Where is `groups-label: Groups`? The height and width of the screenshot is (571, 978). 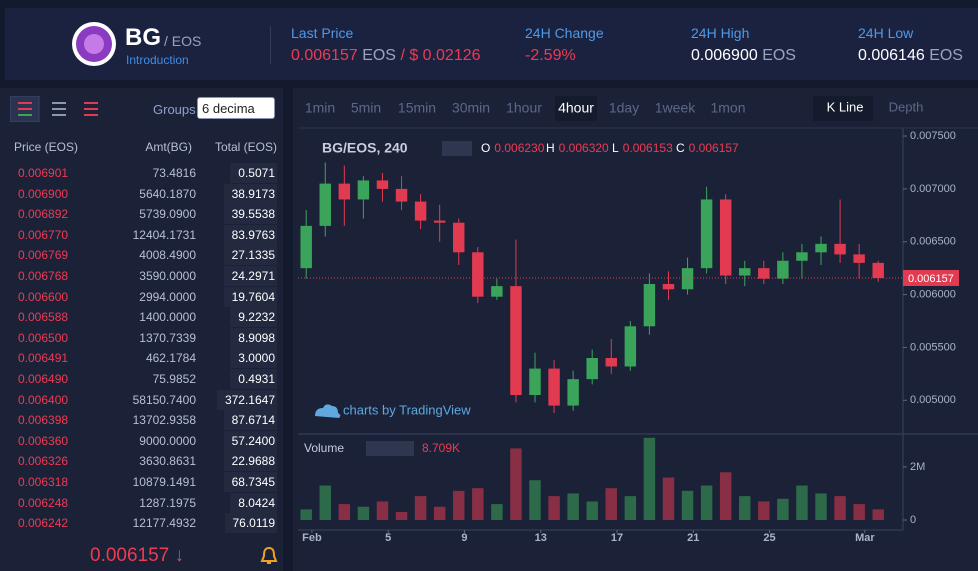
groups-label: Groups is located at coordinates (174, 109).